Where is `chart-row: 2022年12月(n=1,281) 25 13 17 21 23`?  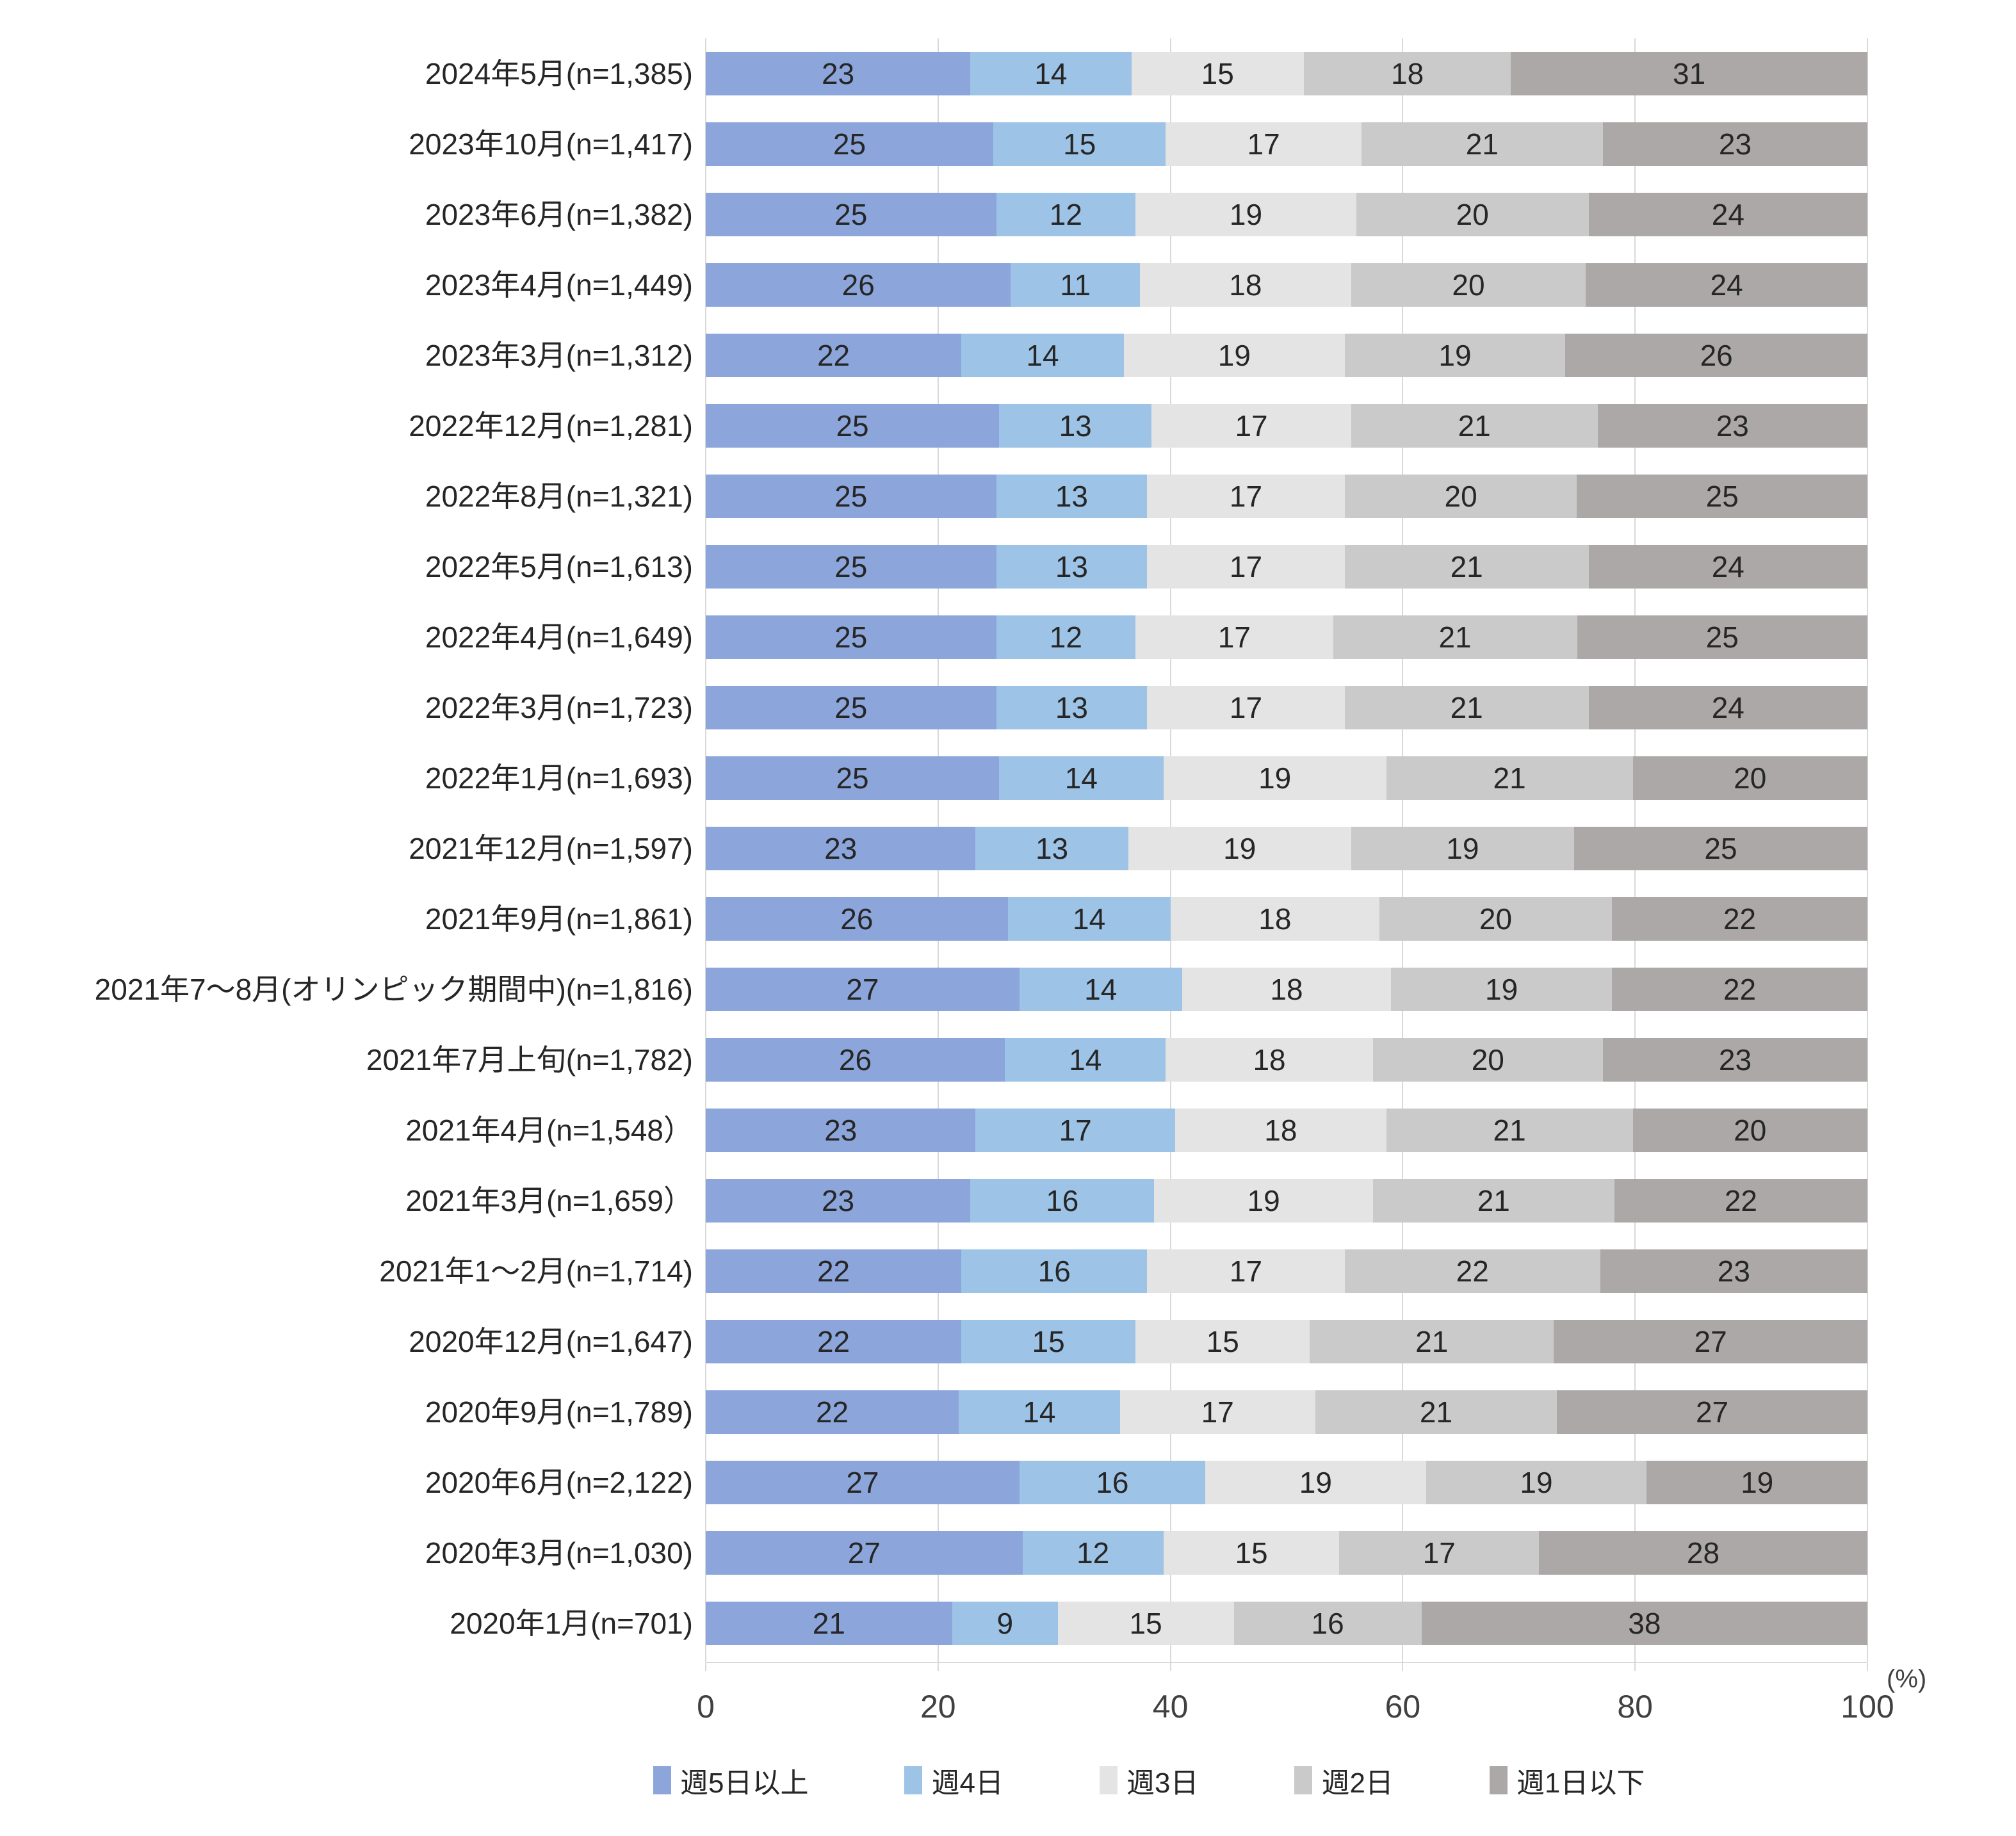
chart-row: 2022年12月(n=1,281) 25 13 17 21 23 is located at coordinates (1008, 426).